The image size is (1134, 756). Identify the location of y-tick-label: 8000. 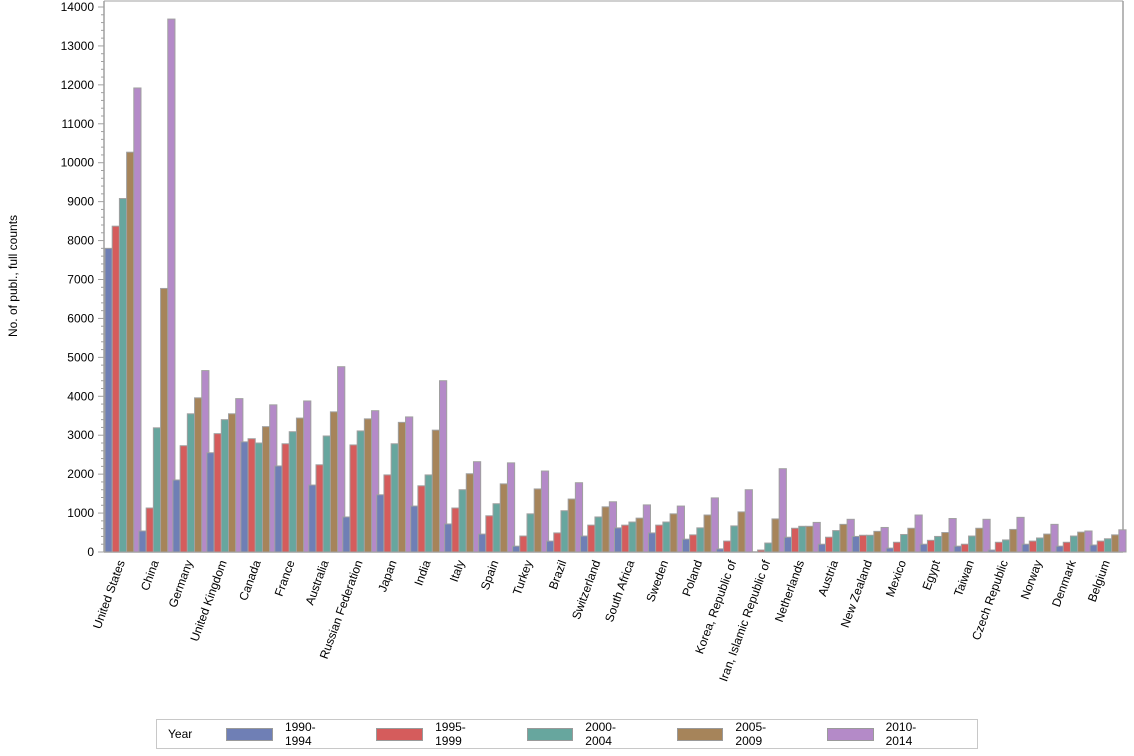
(80, 241).